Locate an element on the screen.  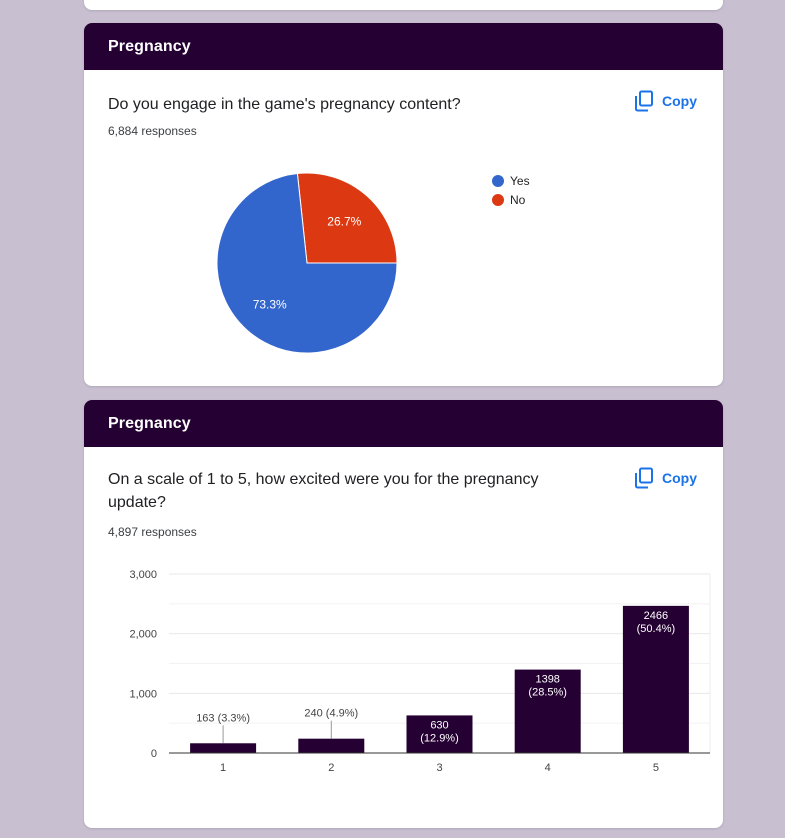
pie-slice-no is located at coordinates (347, 218).